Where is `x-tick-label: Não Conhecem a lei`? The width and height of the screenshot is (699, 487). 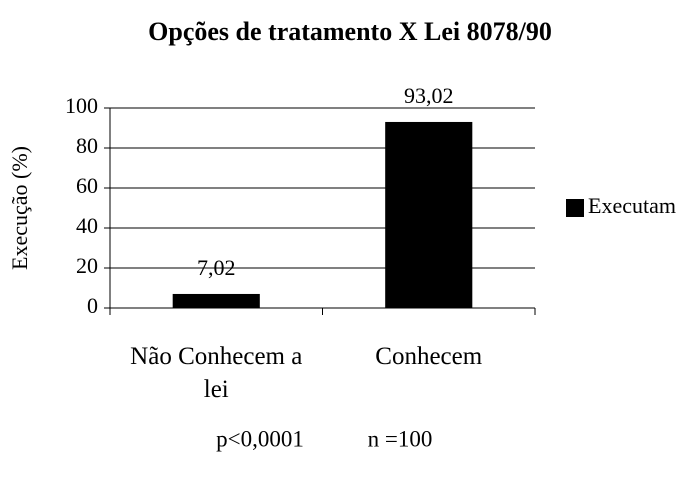 x-tick-label: Não Conhecem a lei is located at coordinates (216, 373).